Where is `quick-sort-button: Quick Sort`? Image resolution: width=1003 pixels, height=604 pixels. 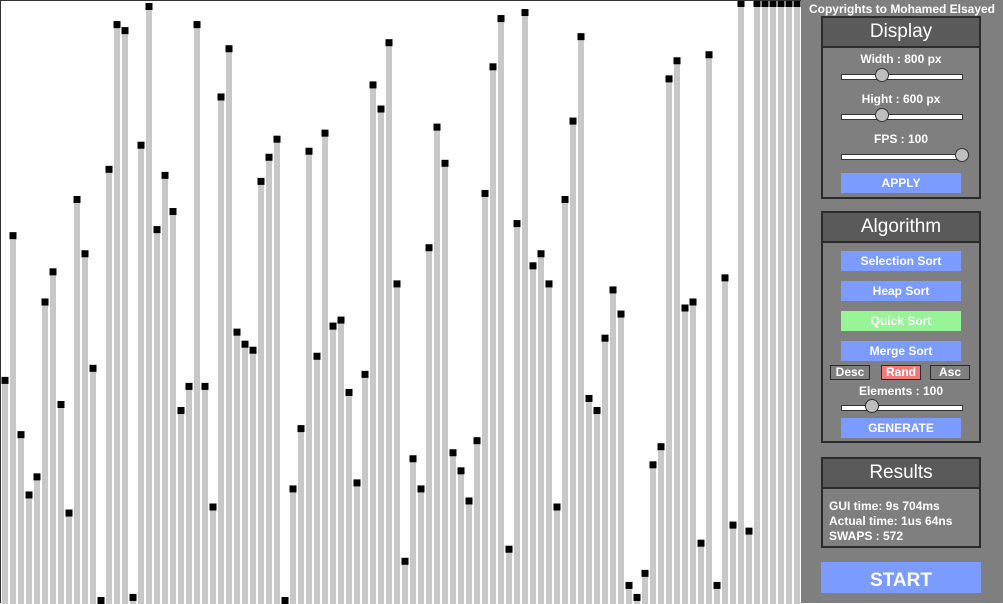 quick-sort-button: Quick Sort is located at coordinates (901, 321).